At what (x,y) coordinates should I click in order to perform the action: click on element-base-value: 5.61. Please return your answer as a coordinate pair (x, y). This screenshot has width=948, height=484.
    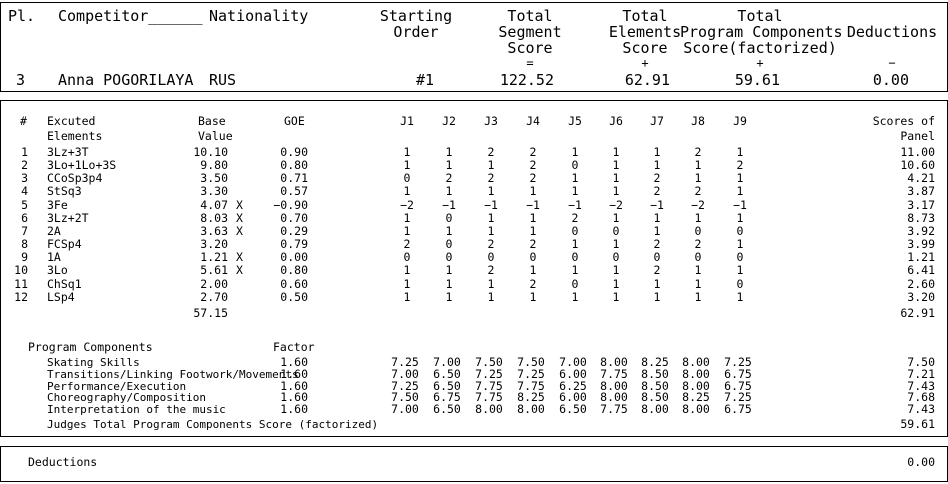
    Looking at the image, I should click on (214, 270).